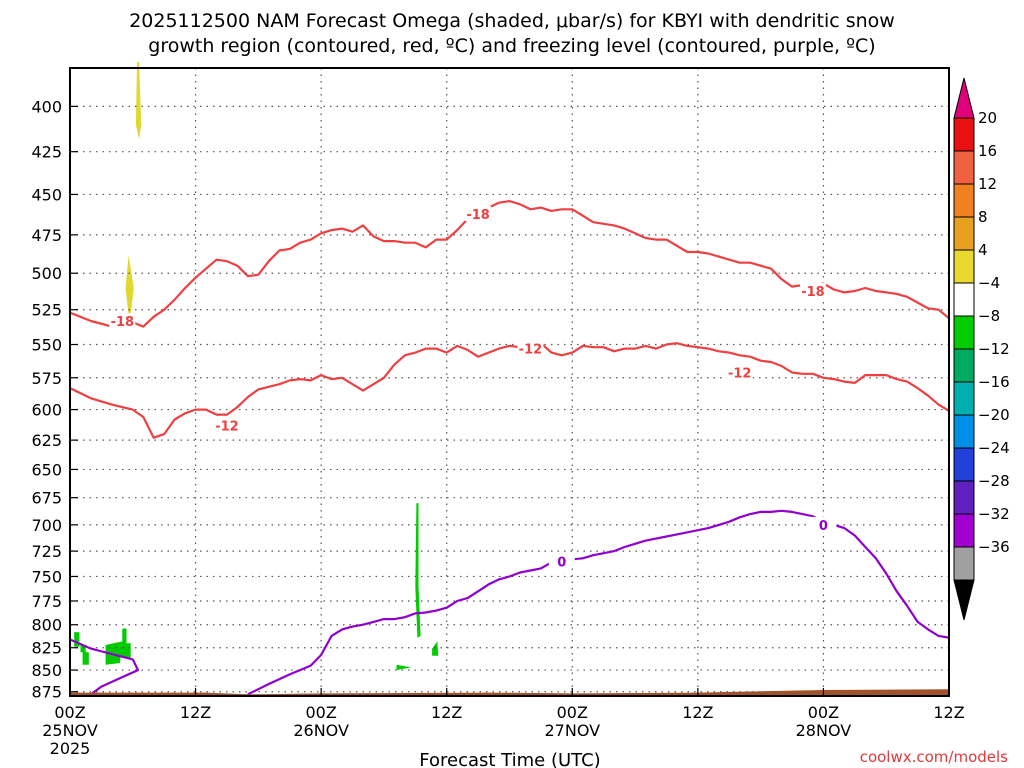 The image size is (1024, 768). Describe the element at coordinates (987, 184) in the screenshot. I see `colorbar-label-2: 12` at that location.